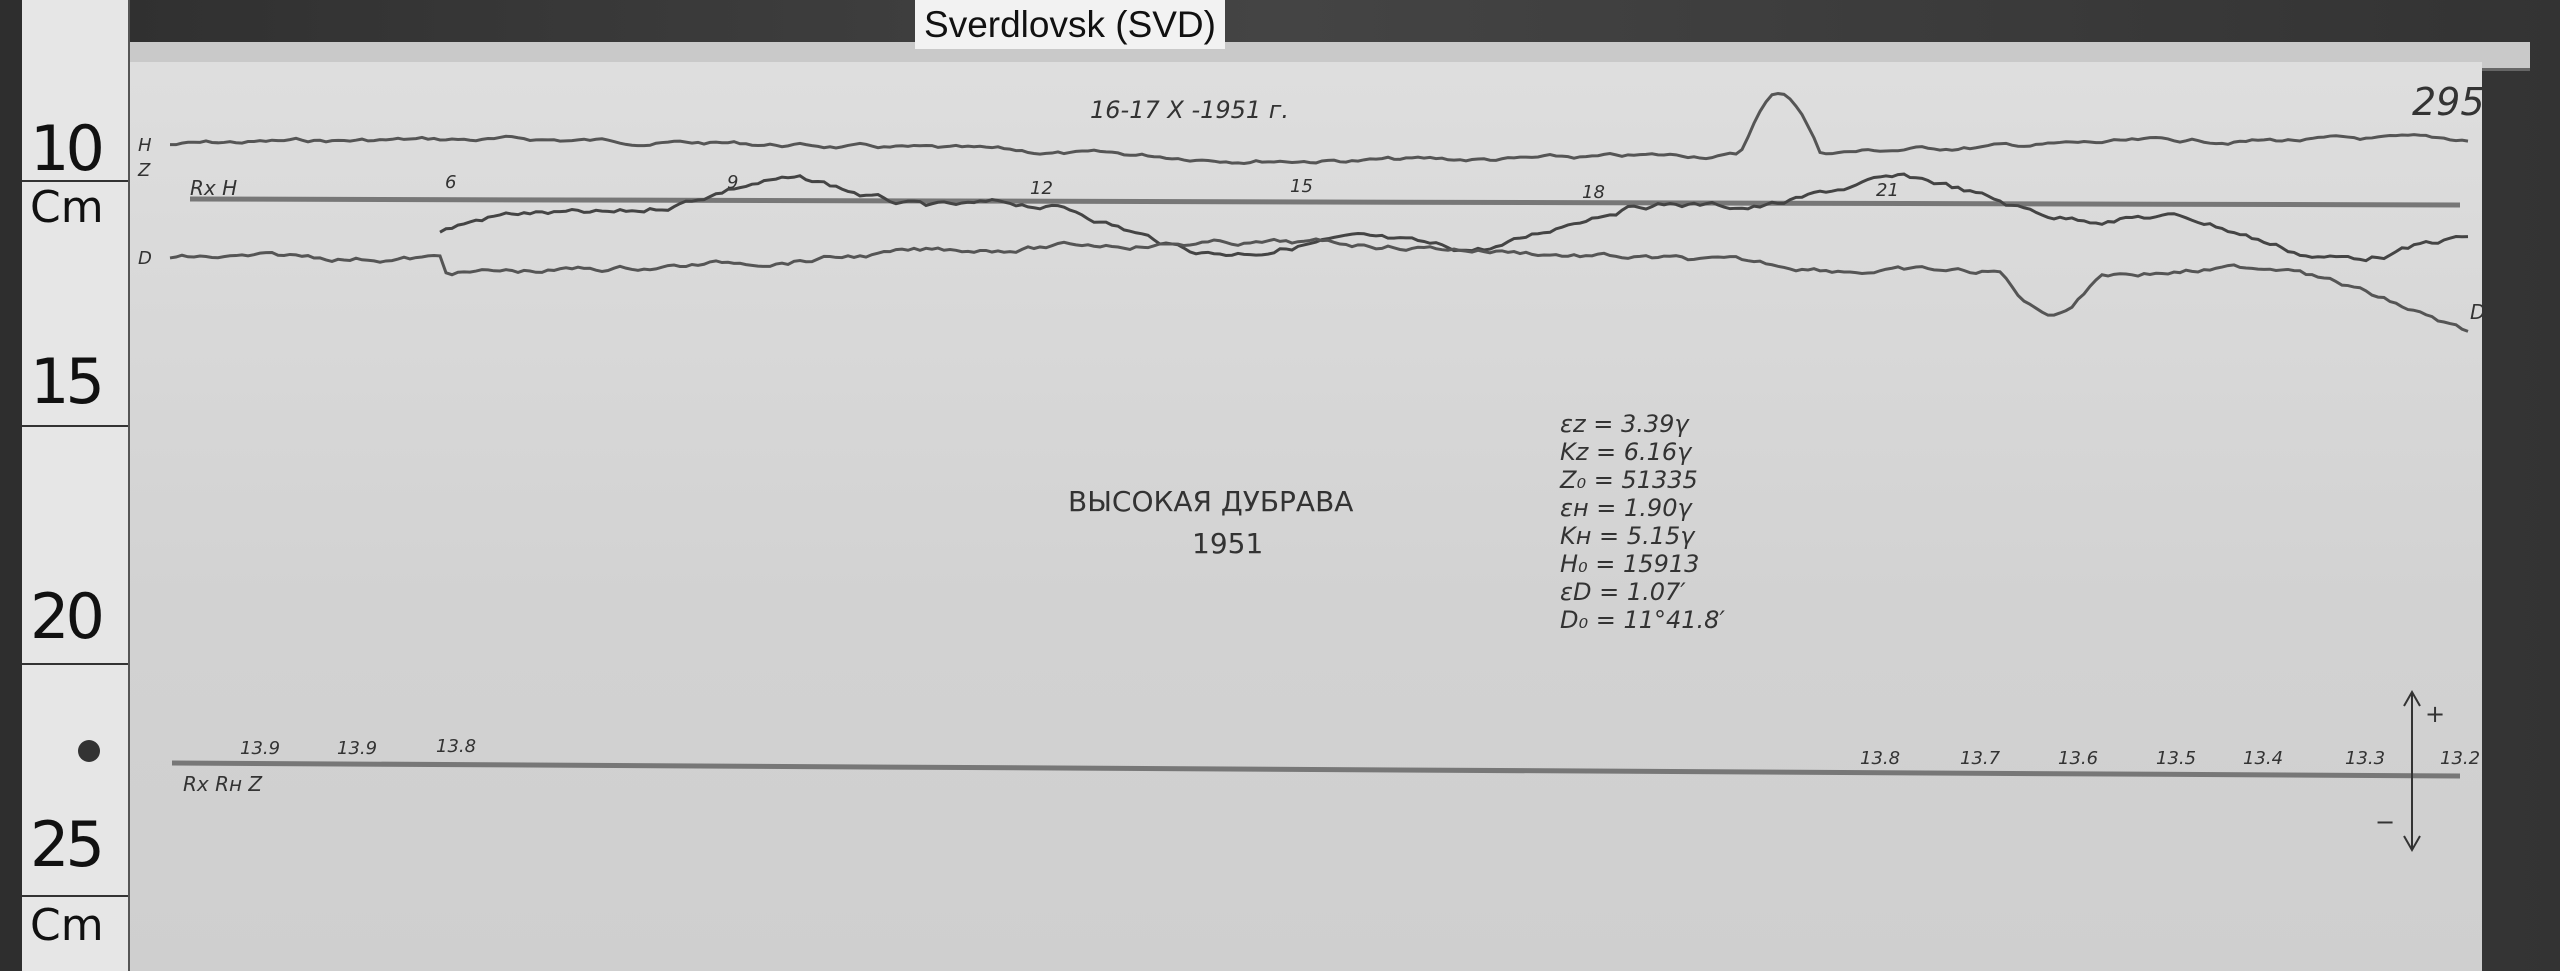 Image resolution: width=2560 pixels, height=971 pixels. Describe the element at coordinates (2435, 714) in the screenshot. I see `arrow-plus-label: +` at that location.